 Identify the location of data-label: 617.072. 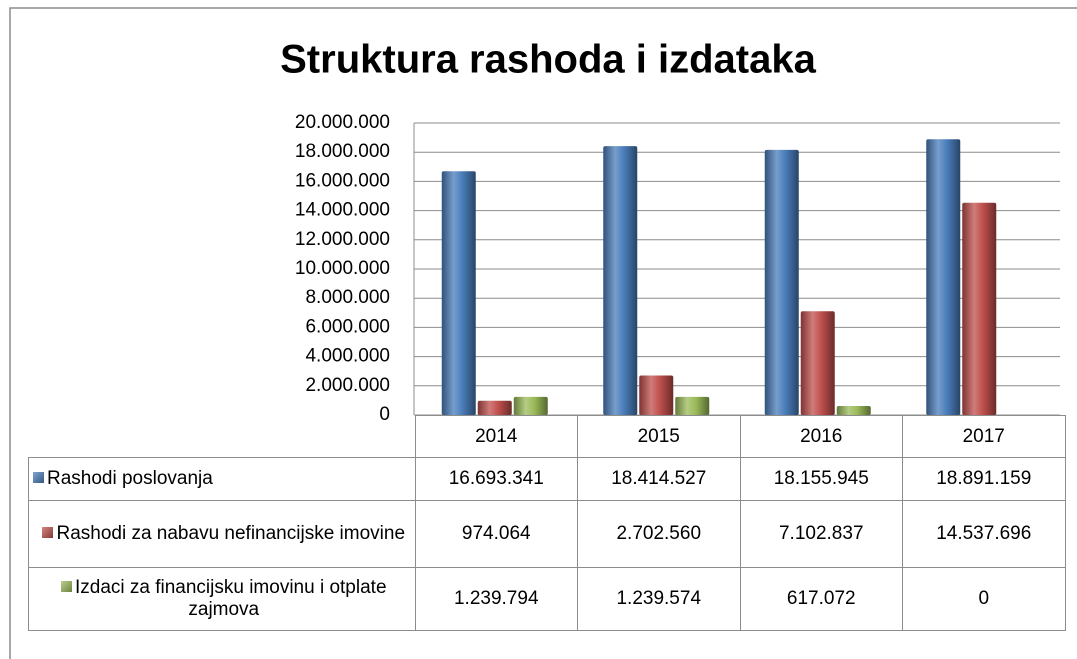
(821, 599).